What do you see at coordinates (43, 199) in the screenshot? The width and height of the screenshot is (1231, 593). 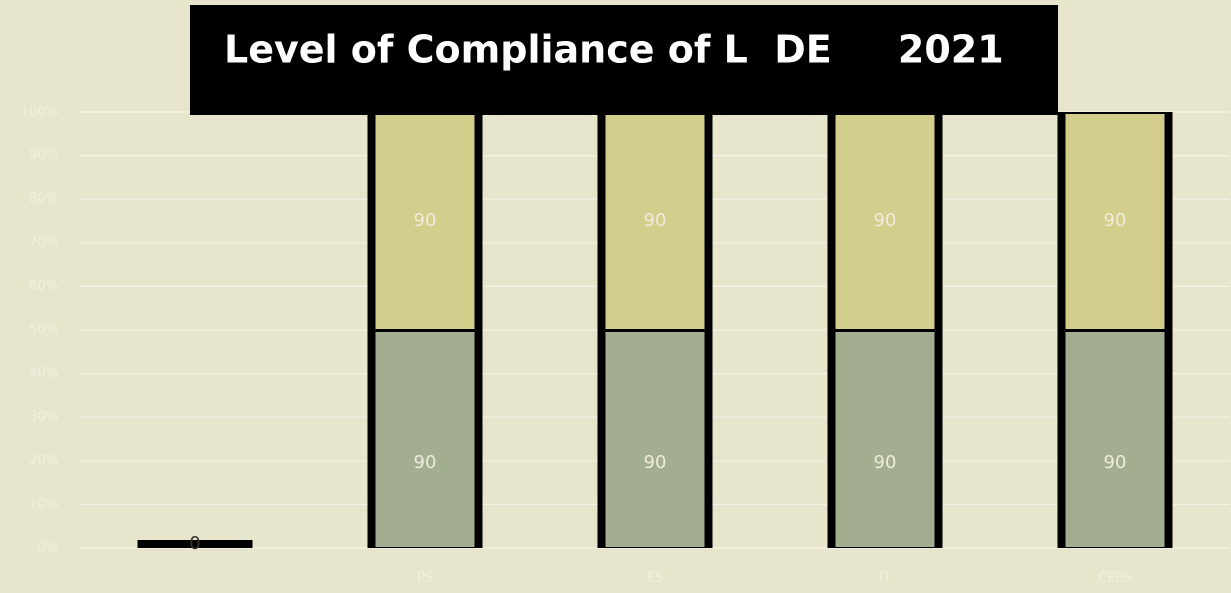 I see `y-tick-label: 80%` at bounding box center [43, 199].